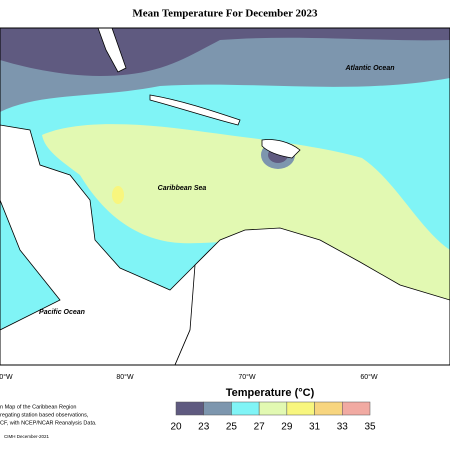  Describe the element at coordinates (118, 195) in the screenshot. I see `hot-spot` at that location.